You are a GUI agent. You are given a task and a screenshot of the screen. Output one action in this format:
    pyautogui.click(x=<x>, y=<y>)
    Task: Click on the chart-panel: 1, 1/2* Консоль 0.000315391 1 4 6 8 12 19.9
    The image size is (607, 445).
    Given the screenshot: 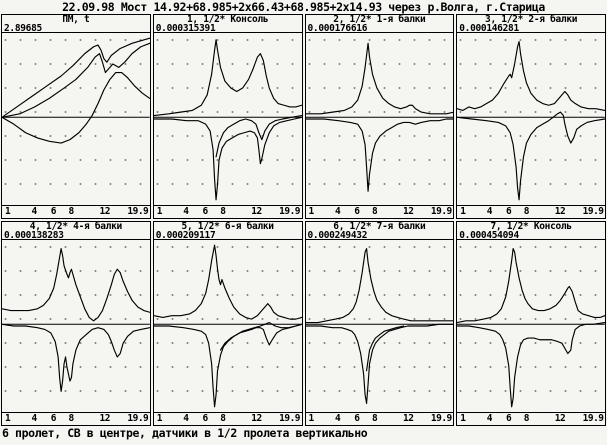 What is the action you would take?
    pyautogui.click(x=227, y=116)
    